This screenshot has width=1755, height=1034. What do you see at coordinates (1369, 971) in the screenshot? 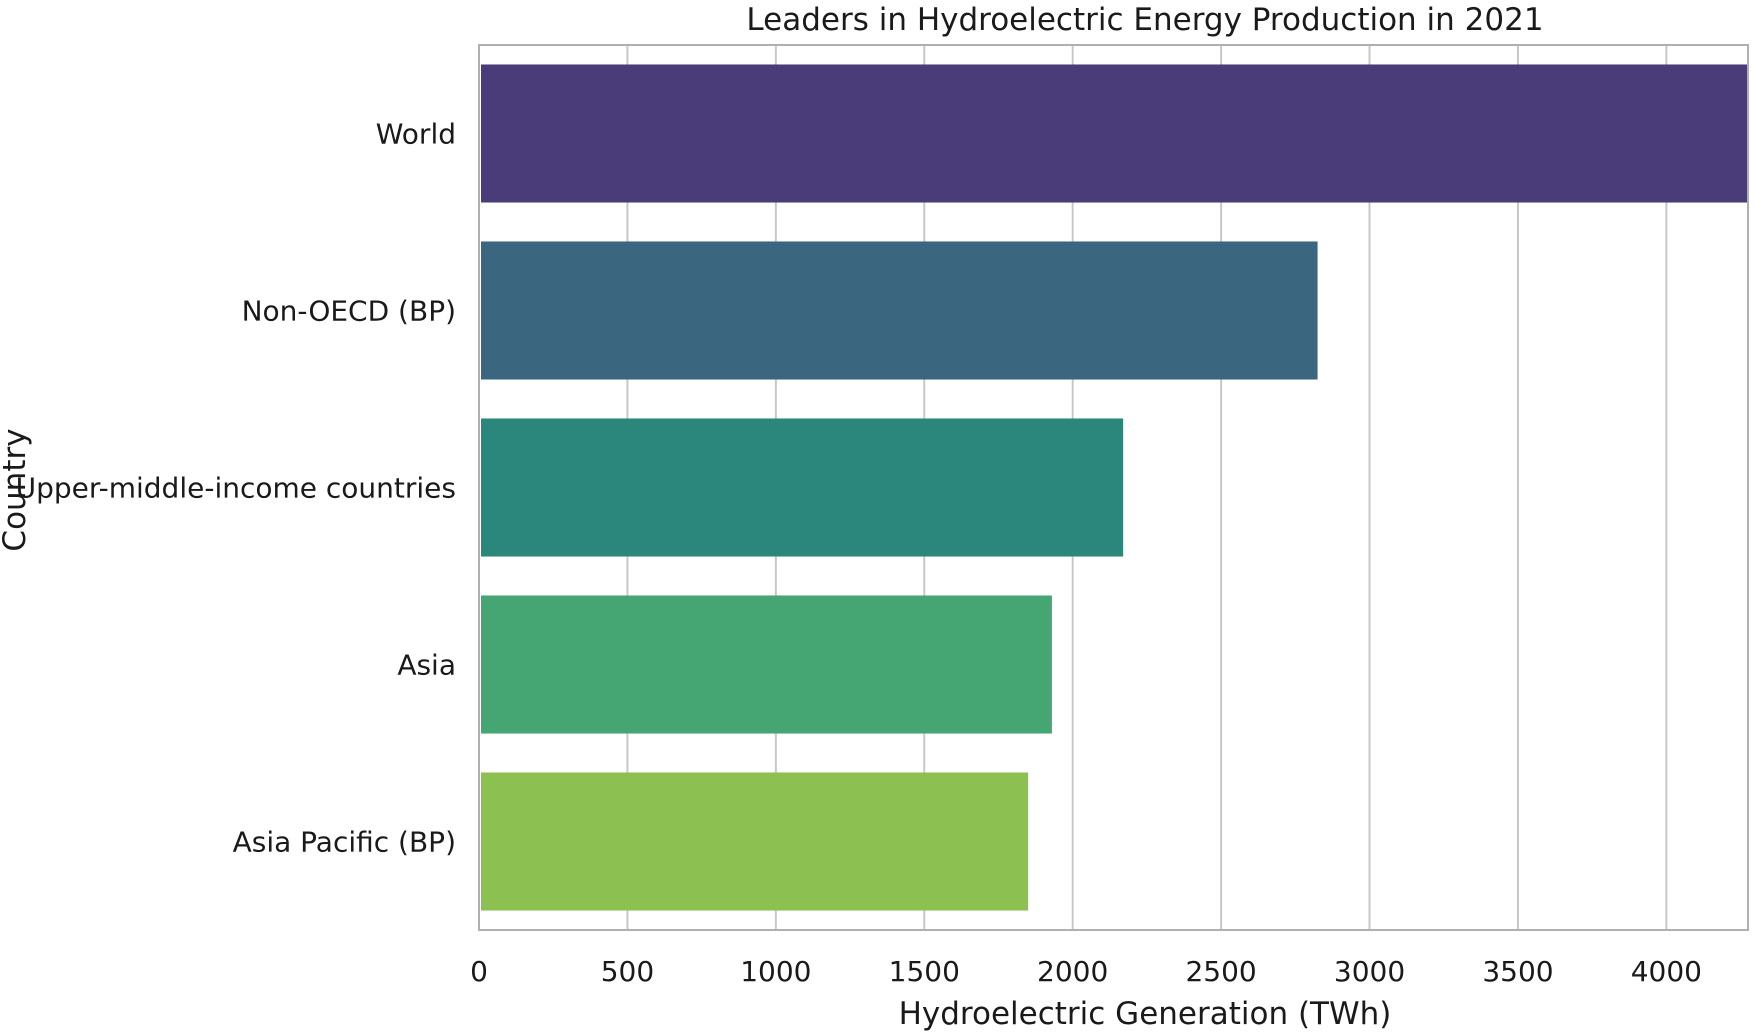
I see `x-tick-label: 3000` at bounding box center [1369, 971].